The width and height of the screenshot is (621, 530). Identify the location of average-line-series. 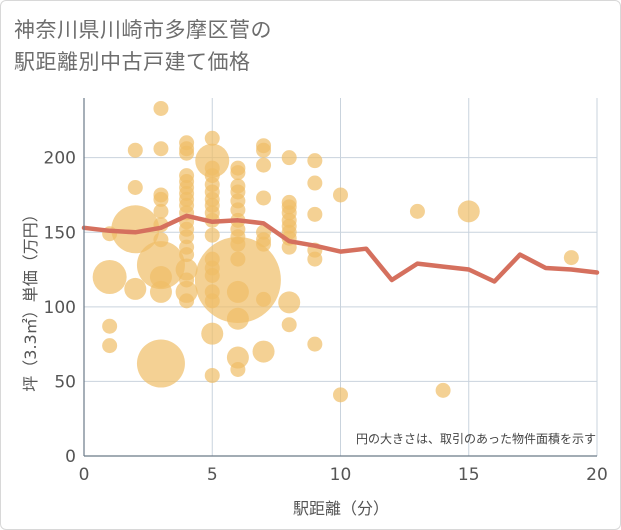
(340, 248).